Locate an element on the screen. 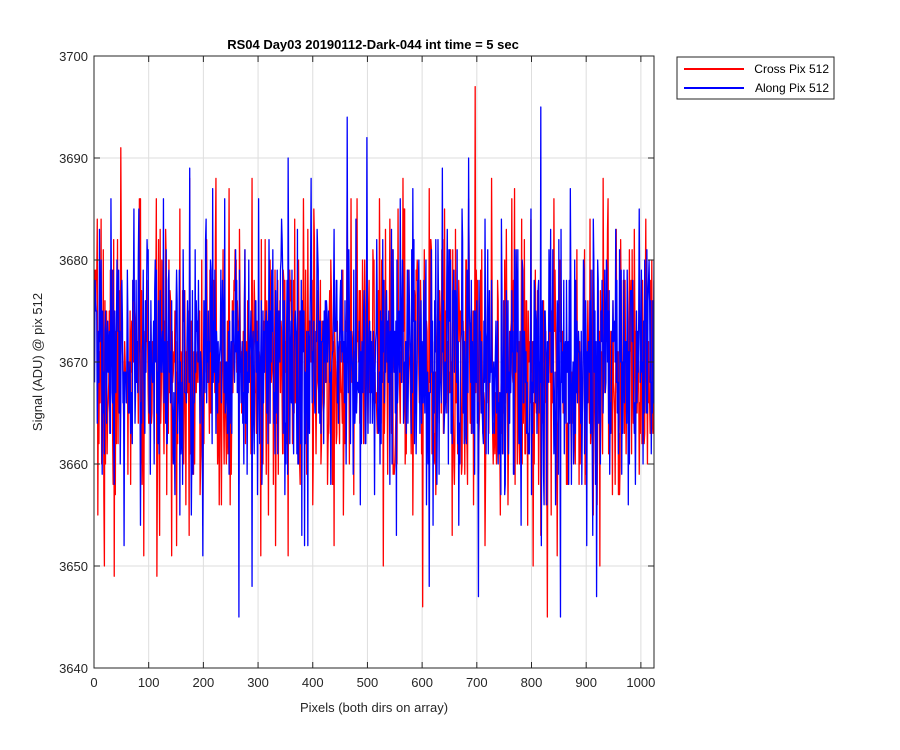 This screenshot has width=900, height=750. y-tick-label-3: 3670 is located at coordinates (73, 362).